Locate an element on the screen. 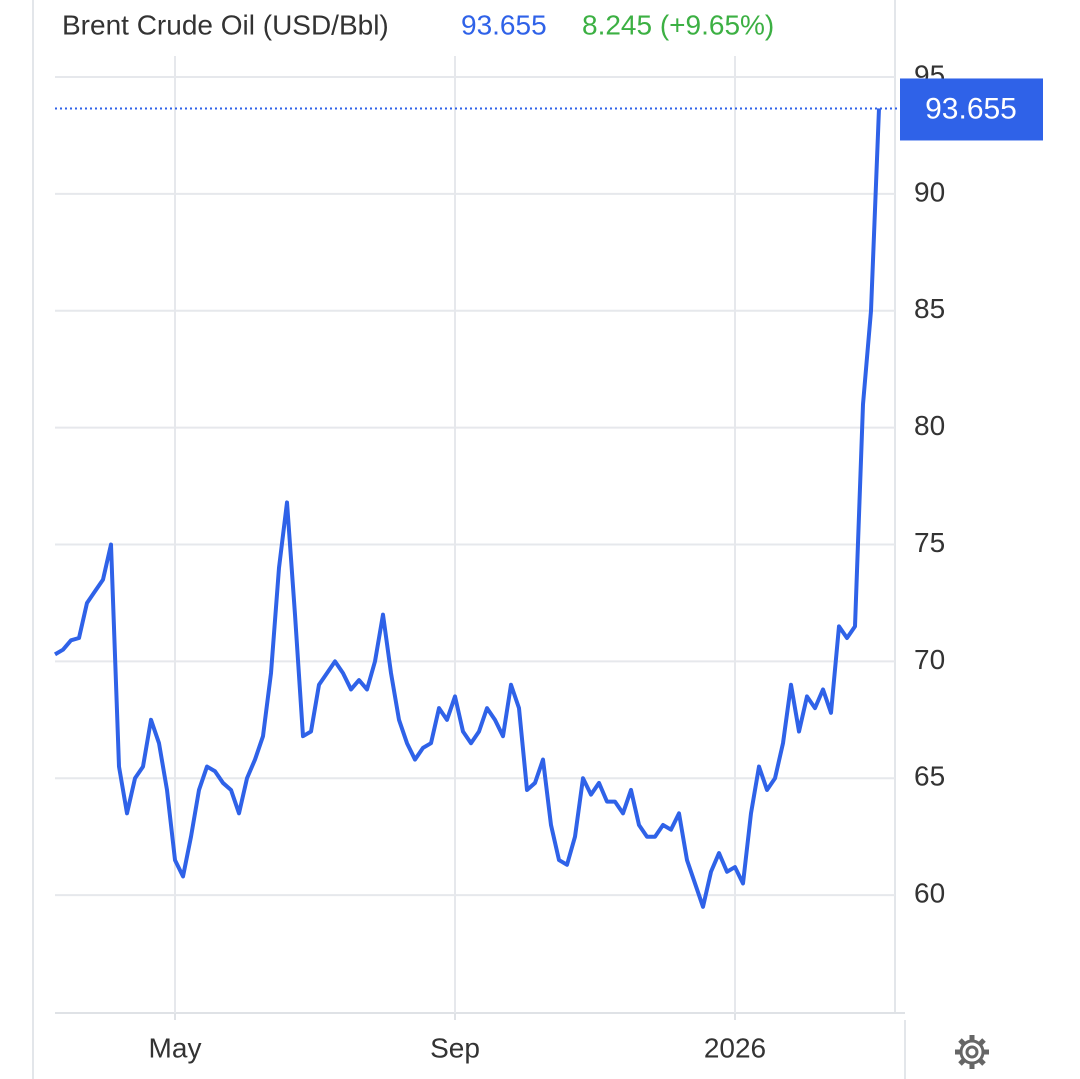  y-tick-label: 75 is located at coordinates (929, 542).